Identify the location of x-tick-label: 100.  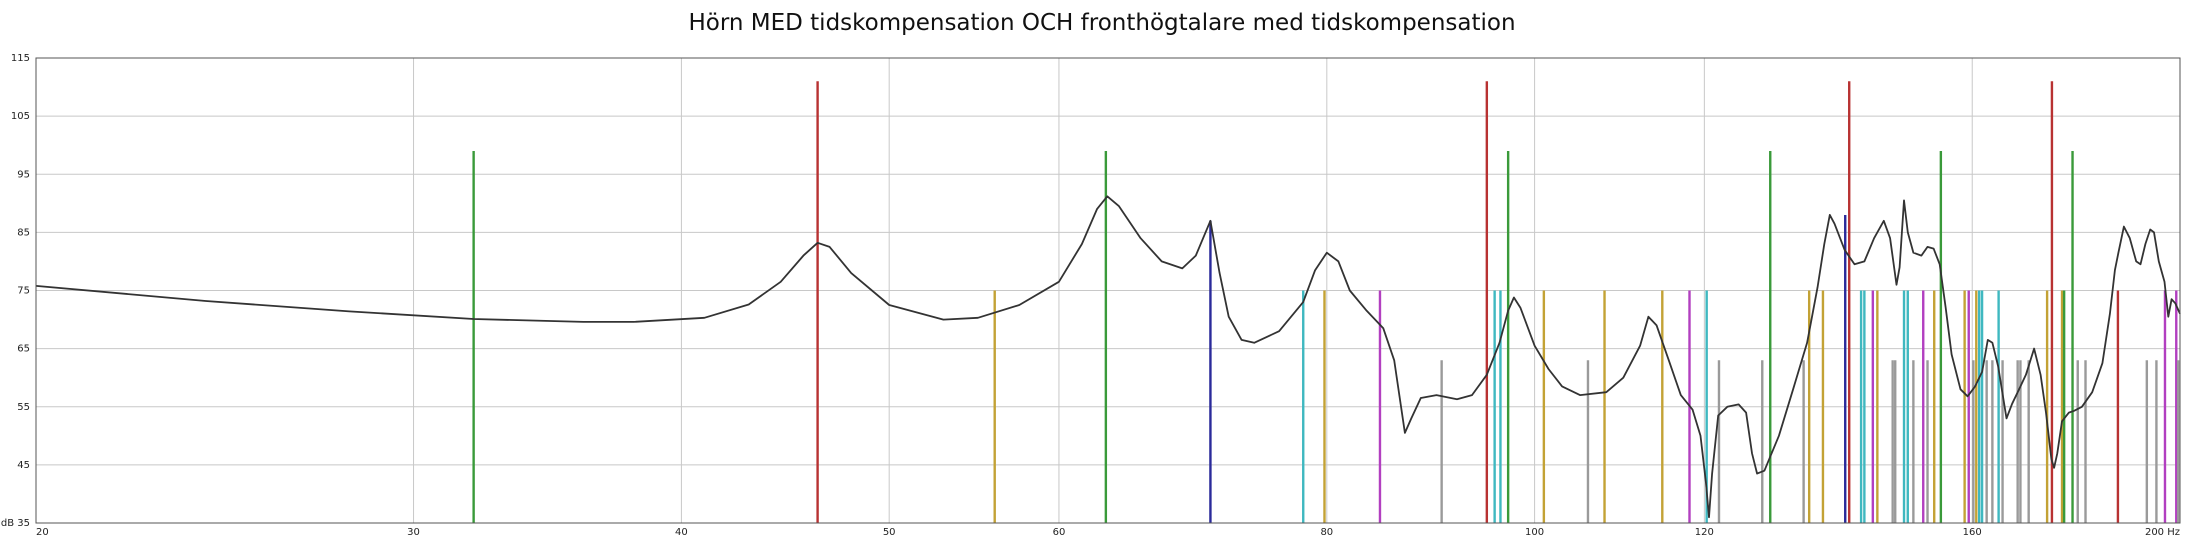
(1534, 532).